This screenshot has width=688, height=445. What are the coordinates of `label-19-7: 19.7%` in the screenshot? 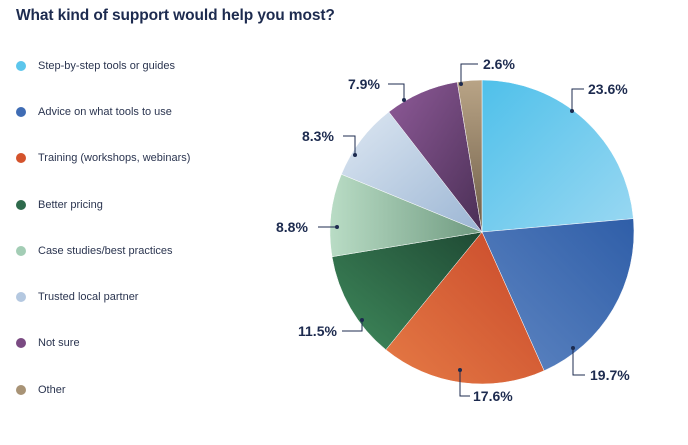 It's located at (610, 375).